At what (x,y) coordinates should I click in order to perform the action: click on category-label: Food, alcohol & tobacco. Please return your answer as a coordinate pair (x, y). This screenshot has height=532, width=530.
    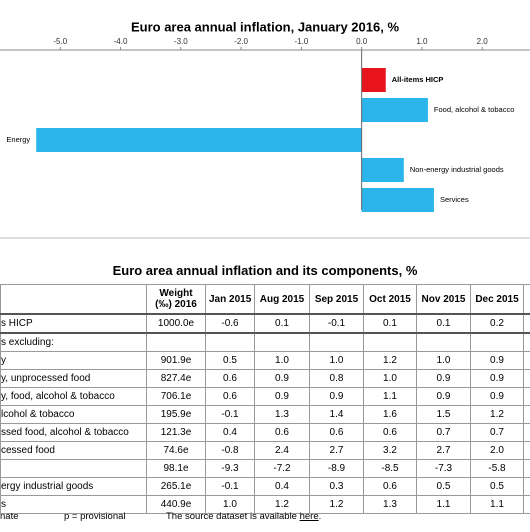
    Looking at the image, I should click on (474, 109).